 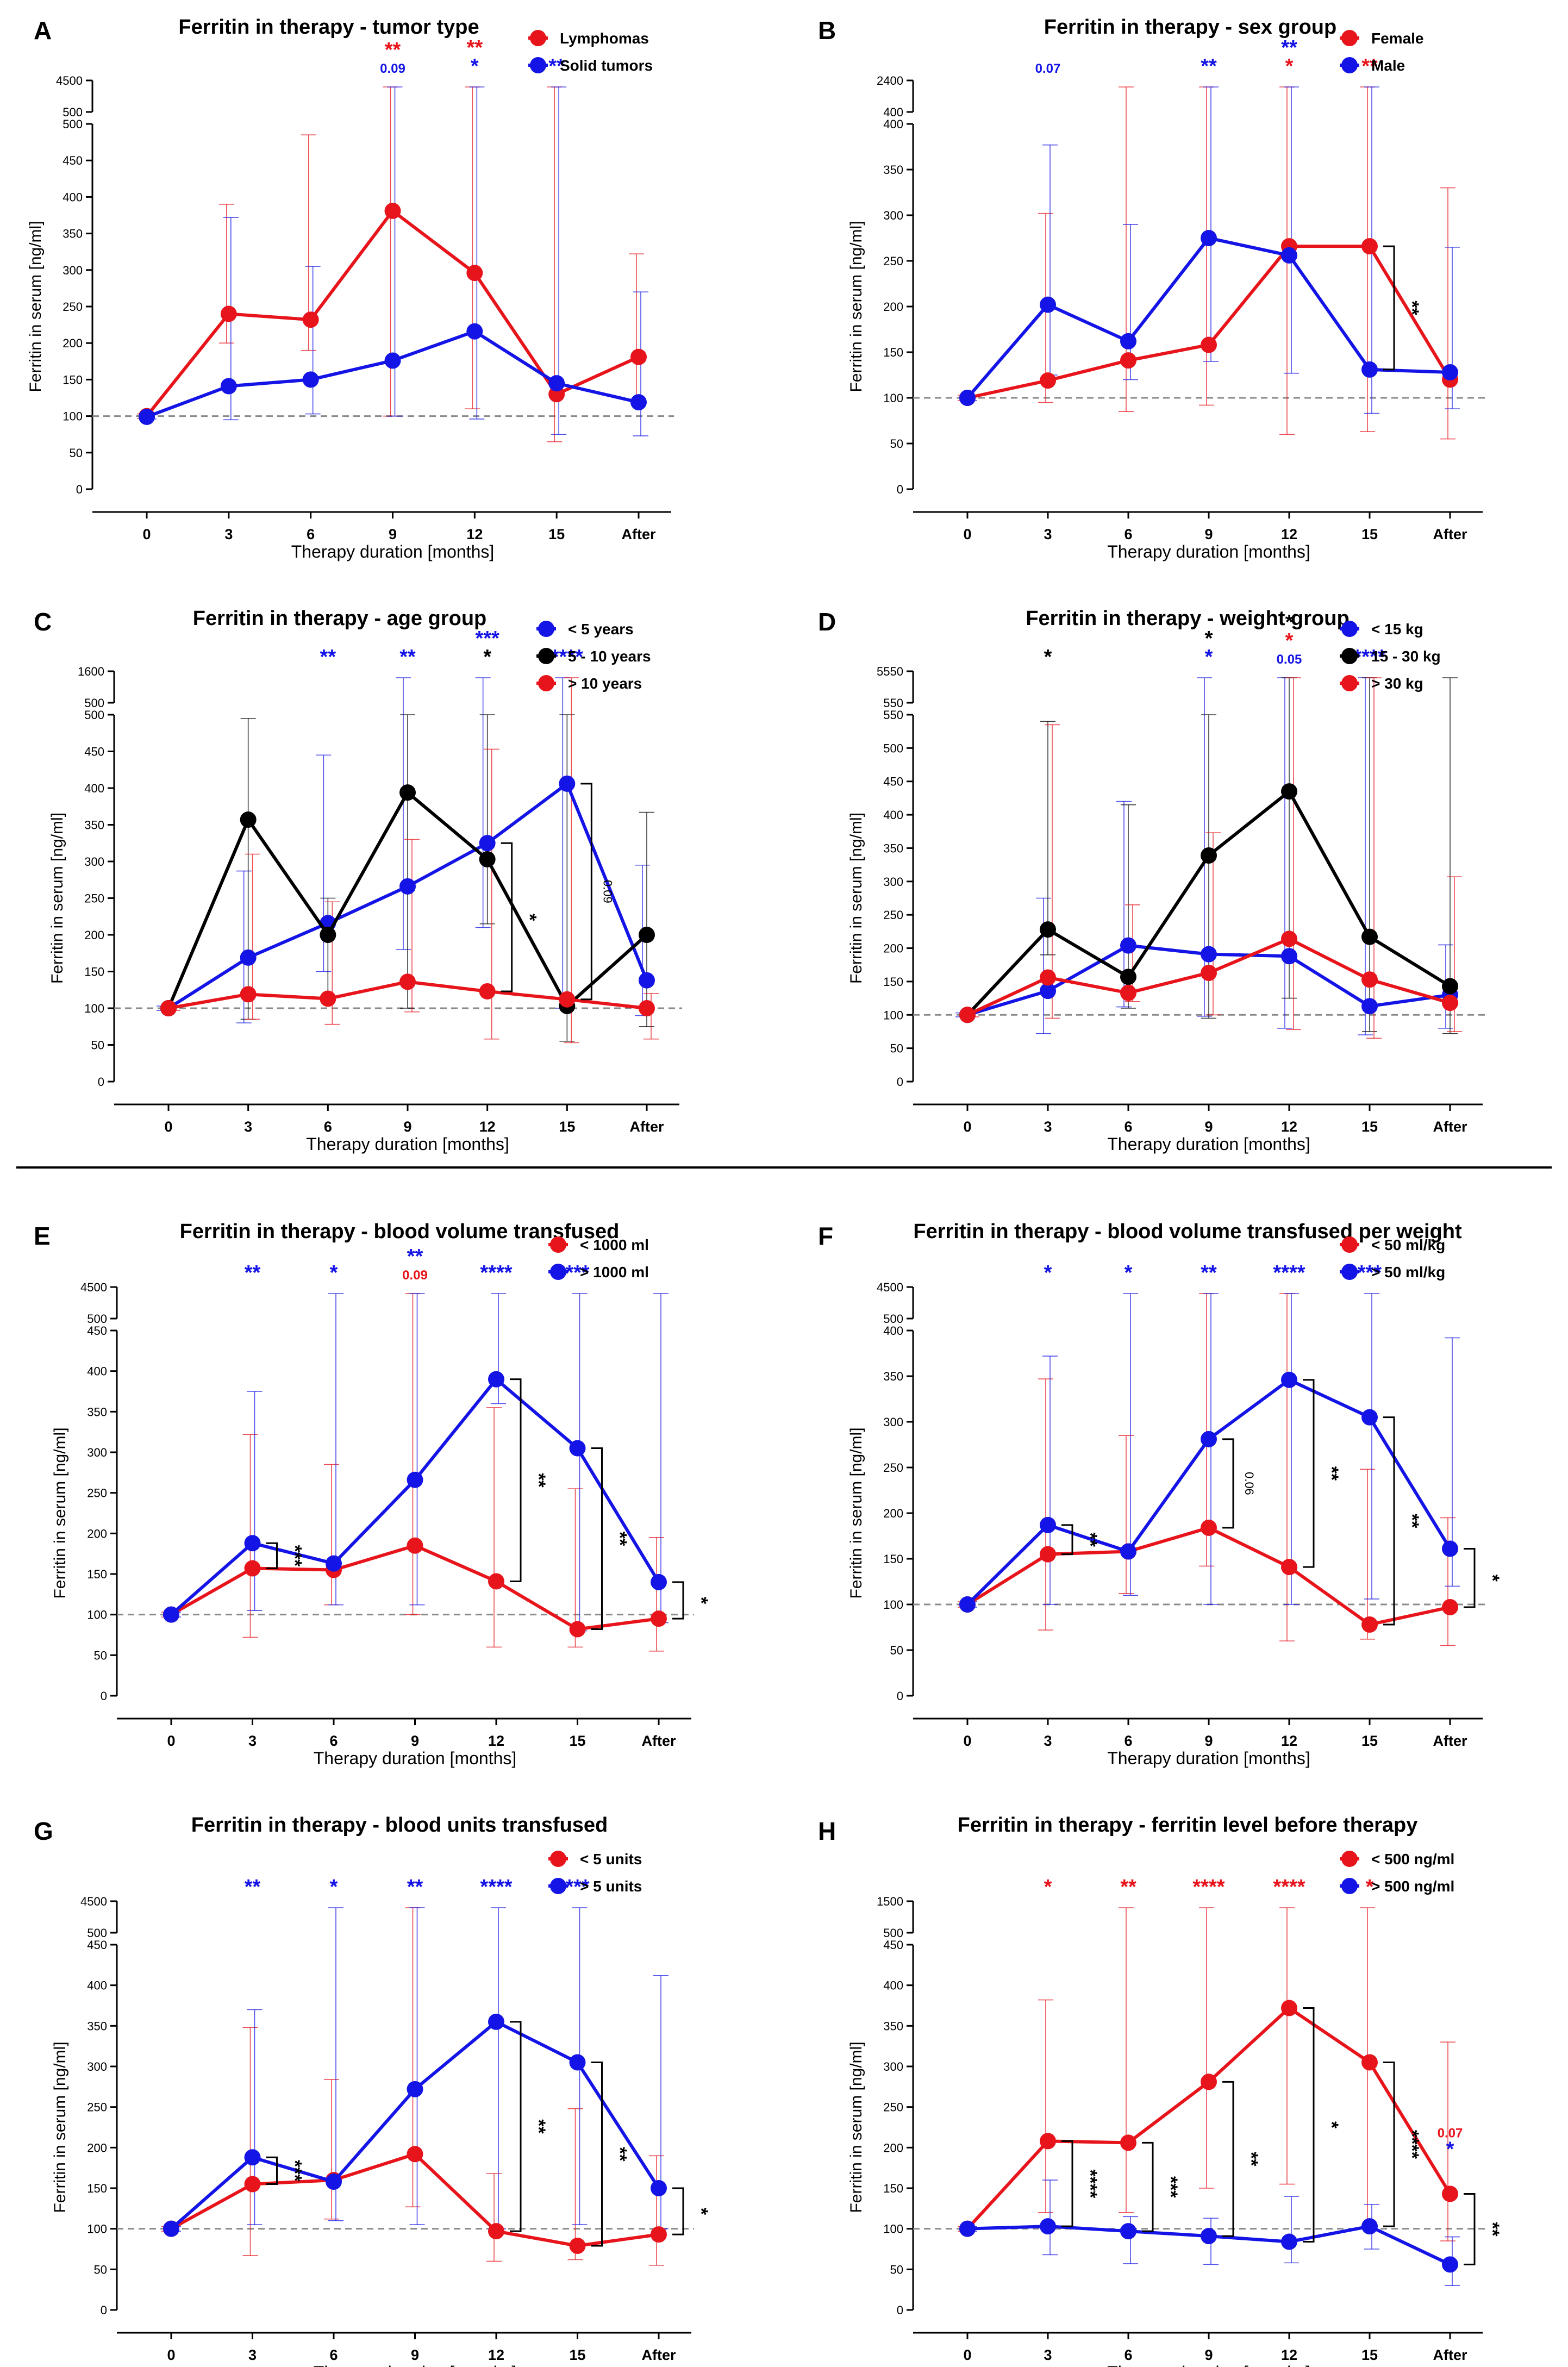 I want to click on x-tick-label: 3, so click(x=1048, y=1741).